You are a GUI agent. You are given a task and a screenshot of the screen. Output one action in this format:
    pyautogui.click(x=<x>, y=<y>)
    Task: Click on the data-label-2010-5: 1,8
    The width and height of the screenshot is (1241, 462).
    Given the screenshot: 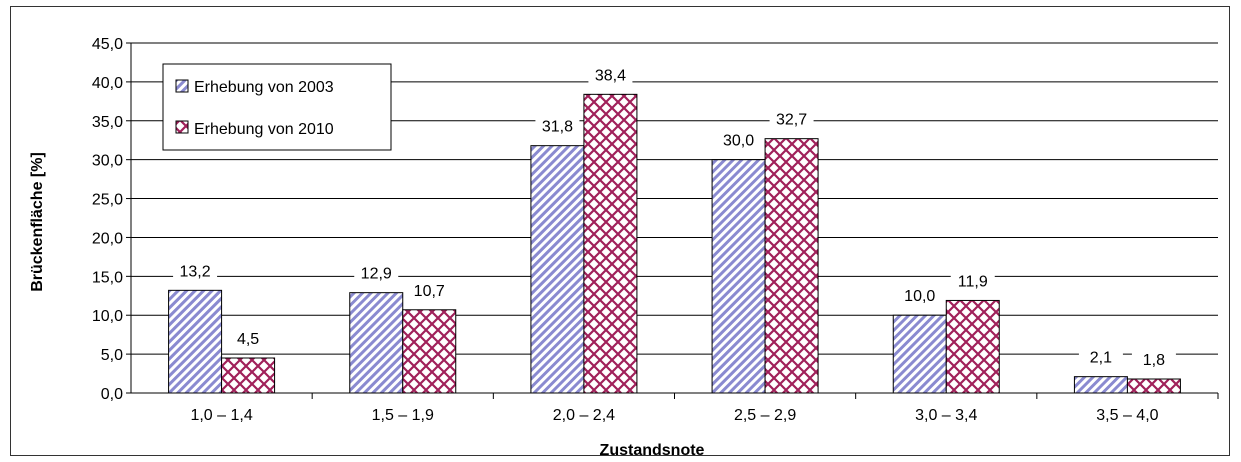 What is the action you would take?
    pyautogui.click(x=1154, y=360)
    